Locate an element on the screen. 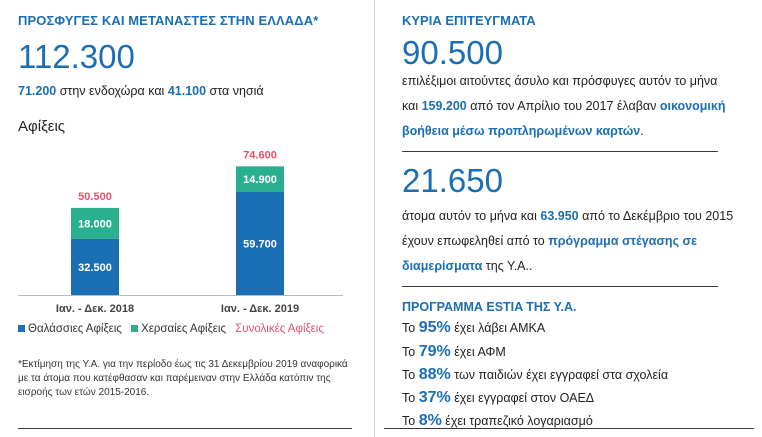  estia-row: Το 95% έχει λάβει ΑΜΚΑ is located at coordinates (473, 328).